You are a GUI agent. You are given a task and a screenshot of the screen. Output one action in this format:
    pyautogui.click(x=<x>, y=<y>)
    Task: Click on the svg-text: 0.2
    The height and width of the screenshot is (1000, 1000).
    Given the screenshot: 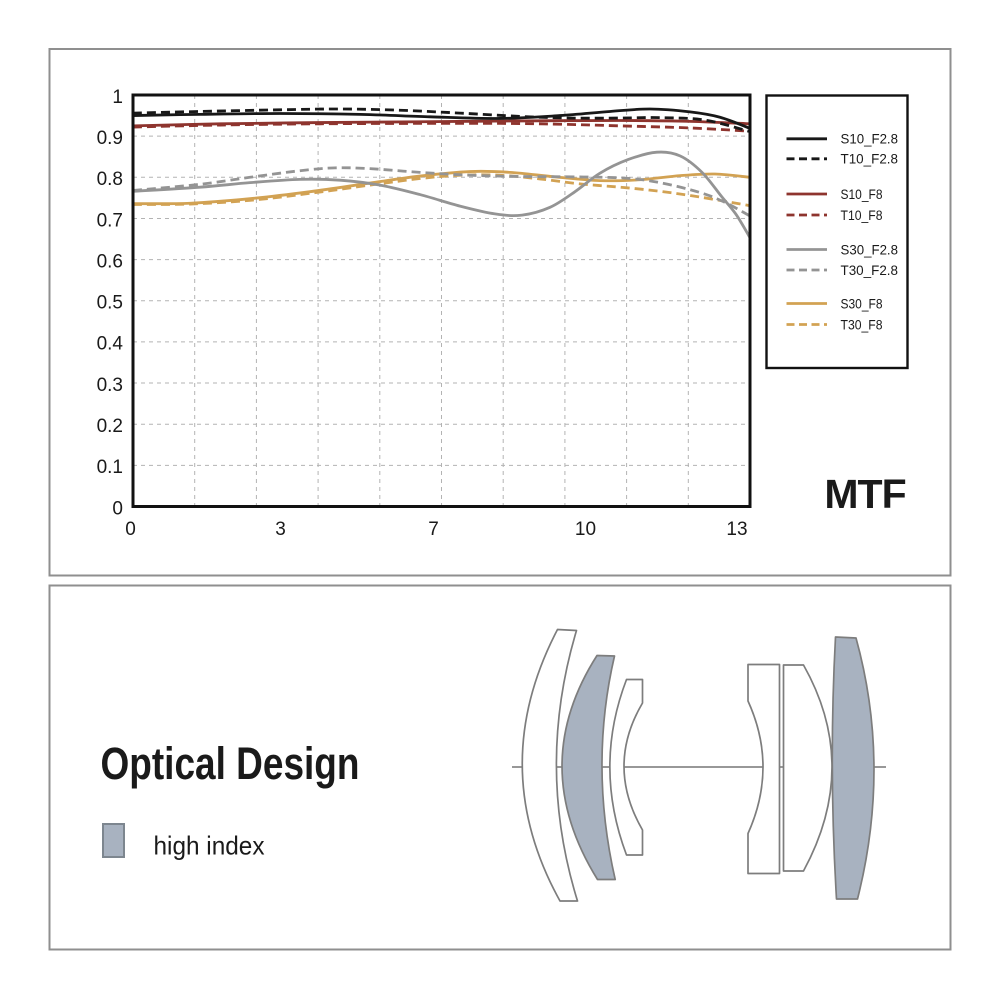 What is the action you would take?
    pyautogui.click(x=110, y=426)
    